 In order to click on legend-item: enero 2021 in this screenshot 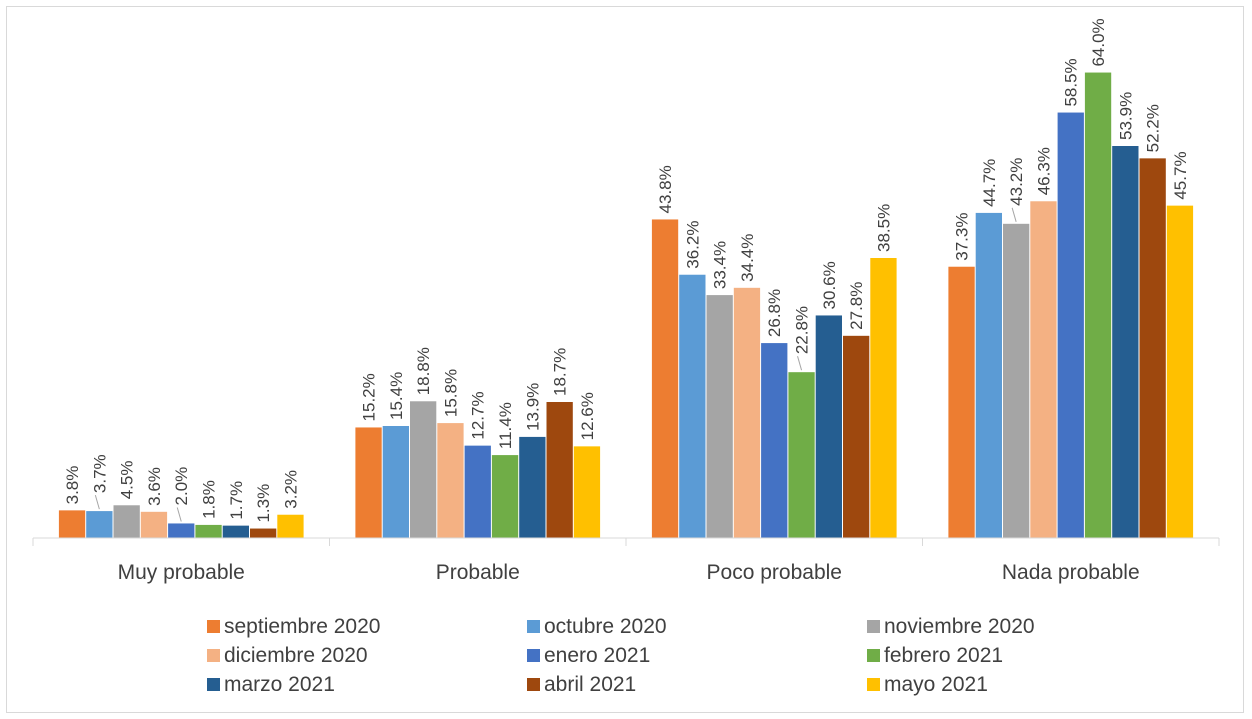, I will do `click(588, 655)`.